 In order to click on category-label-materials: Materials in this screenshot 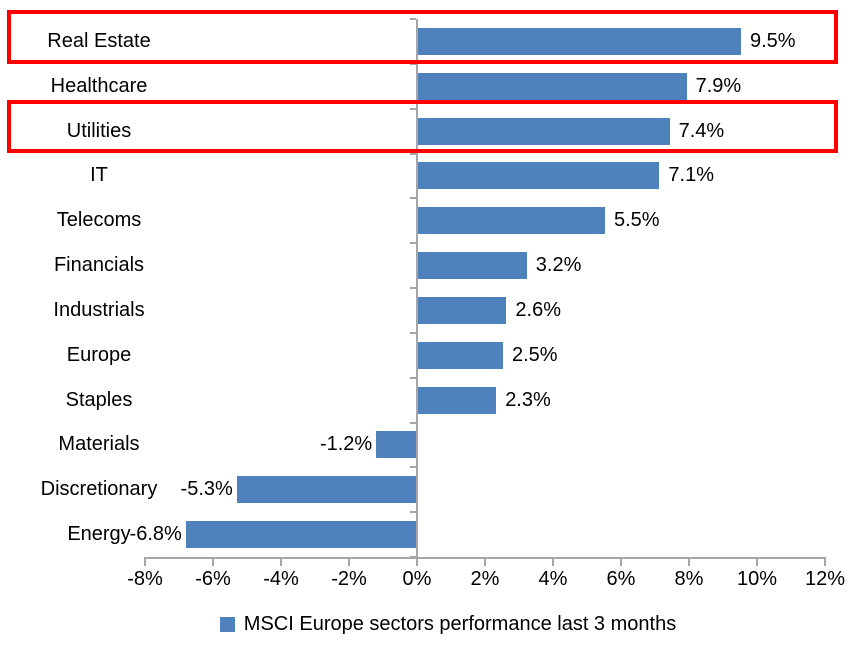, I will do `click(99, 444)`.